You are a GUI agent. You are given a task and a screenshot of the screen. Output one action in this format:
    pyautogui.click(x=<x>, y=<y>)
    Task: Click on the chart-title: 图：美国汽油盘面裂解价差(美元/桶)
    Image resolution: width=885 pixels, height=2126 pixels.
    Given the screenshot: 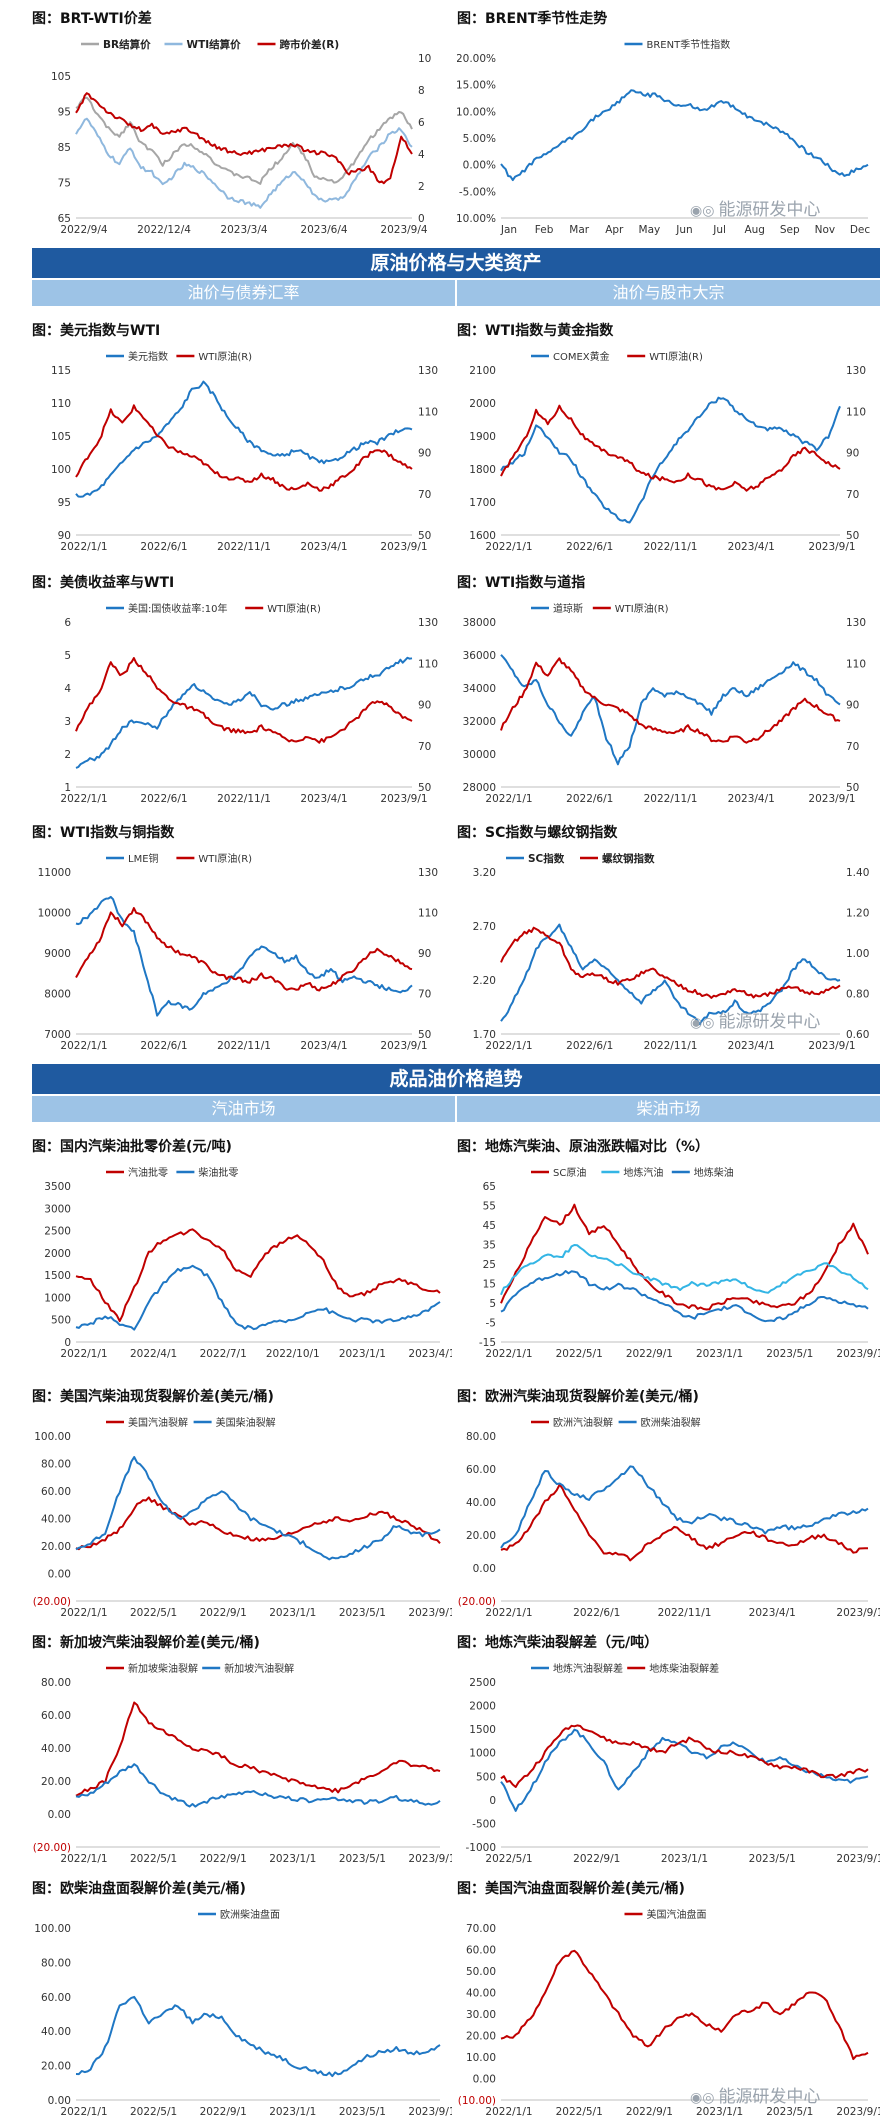 What is the action you would take?
    pyautogui.click(x=571, y=1889)
    